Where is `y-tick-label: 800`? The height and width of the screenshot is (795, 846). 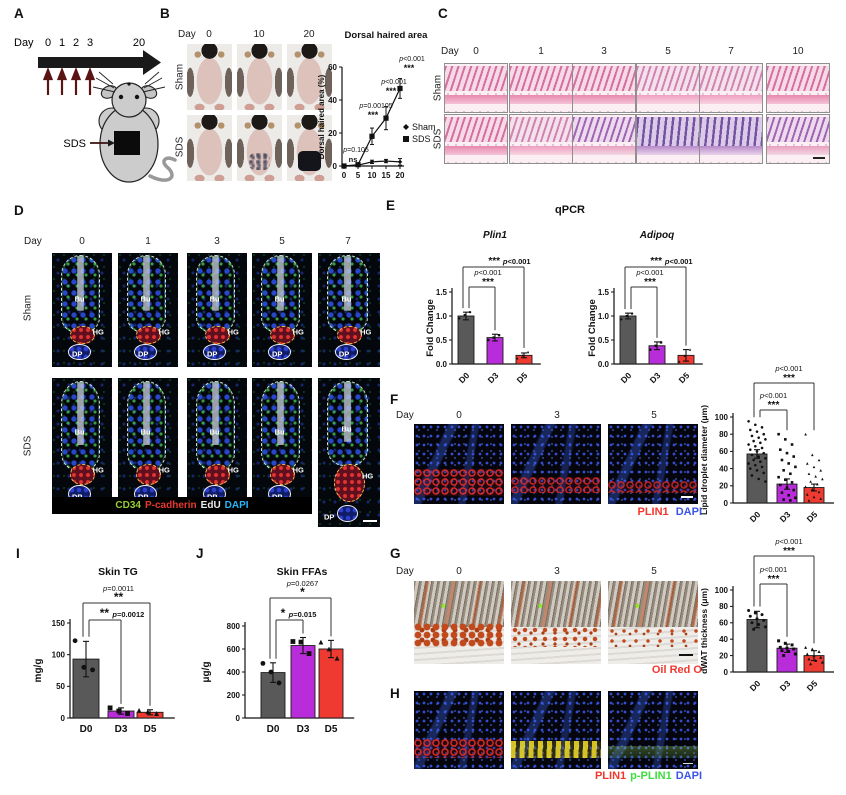
y-tick-label: 800 is located at coordinates (234, 626).